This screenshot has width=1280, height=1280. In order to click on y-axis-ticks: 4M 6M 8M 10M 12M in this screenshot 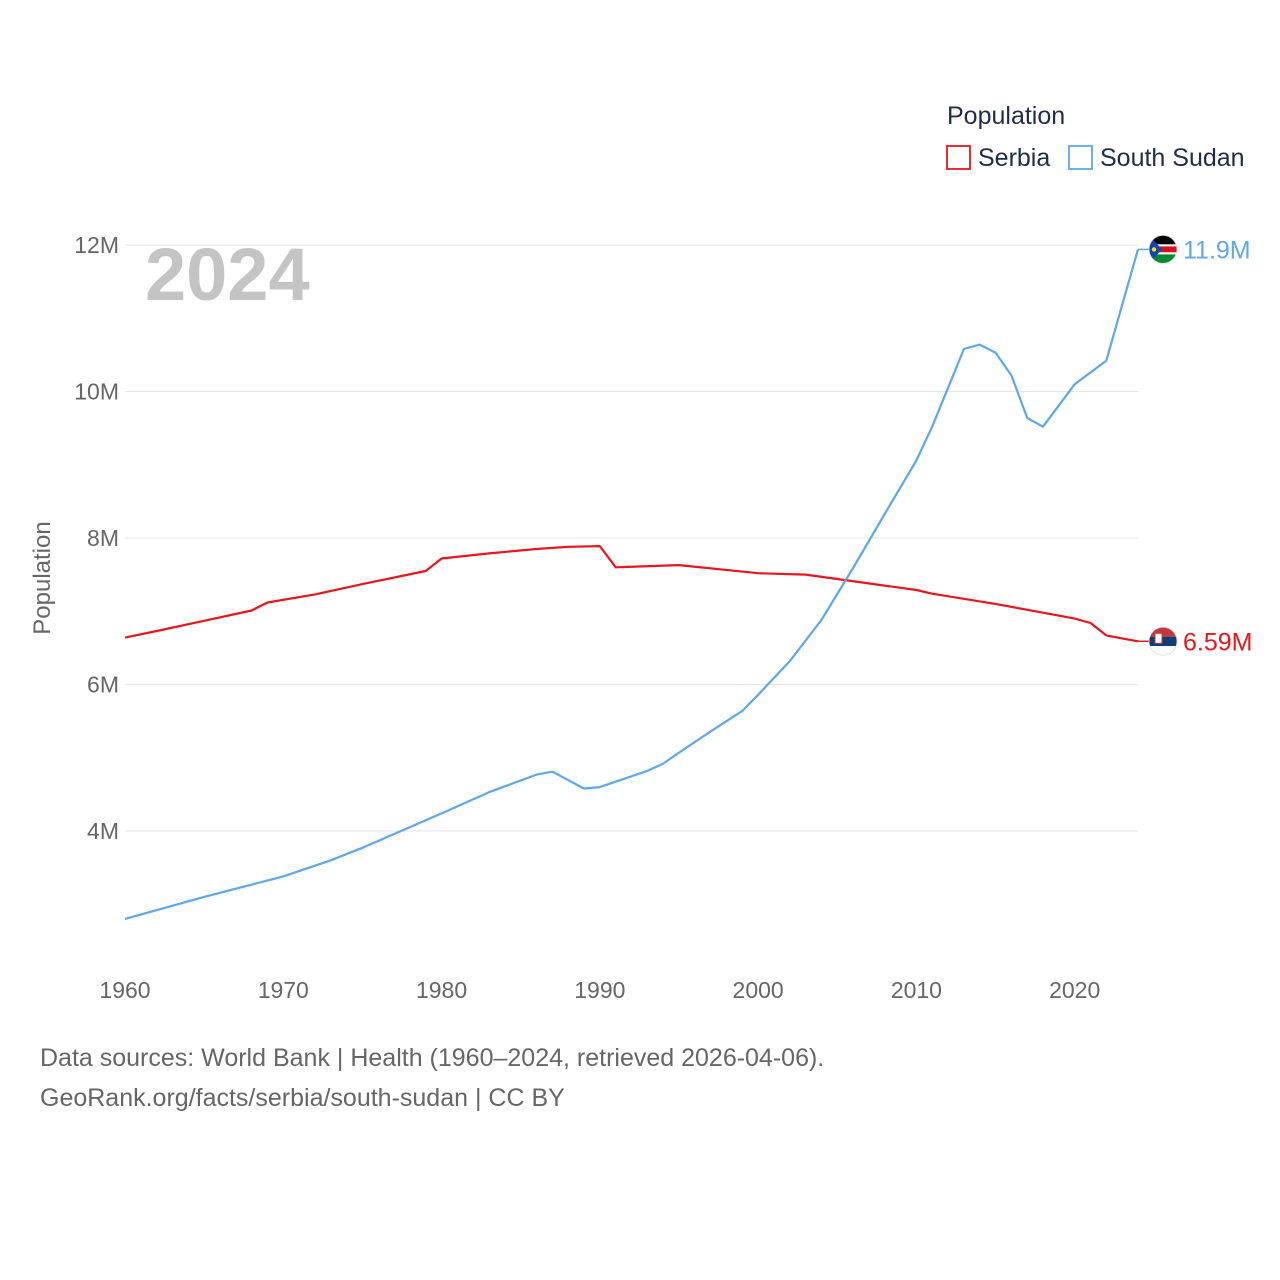, I will do `click(96, 538)`.